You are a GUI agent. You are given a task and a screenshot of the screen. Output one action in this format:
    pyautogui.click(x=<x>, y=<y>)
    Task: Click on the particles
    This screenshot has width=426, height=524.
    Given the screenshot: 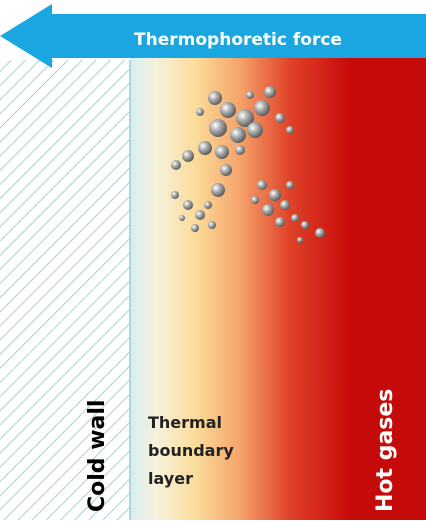 What is the action you would take?
    pyautogui.click(x=248, y=164)
    